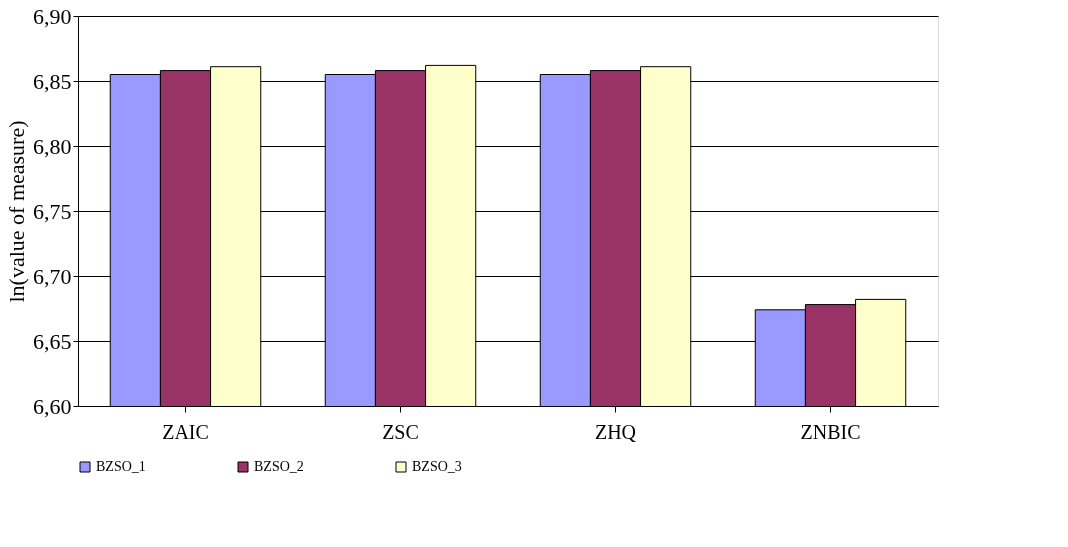 Image resolution: width=1068 pixels, height=547 pixels. Describe the element at coordinates (16, 211) in the screenshot. I see `y-axis-title: ln(value of measure)` at that location.